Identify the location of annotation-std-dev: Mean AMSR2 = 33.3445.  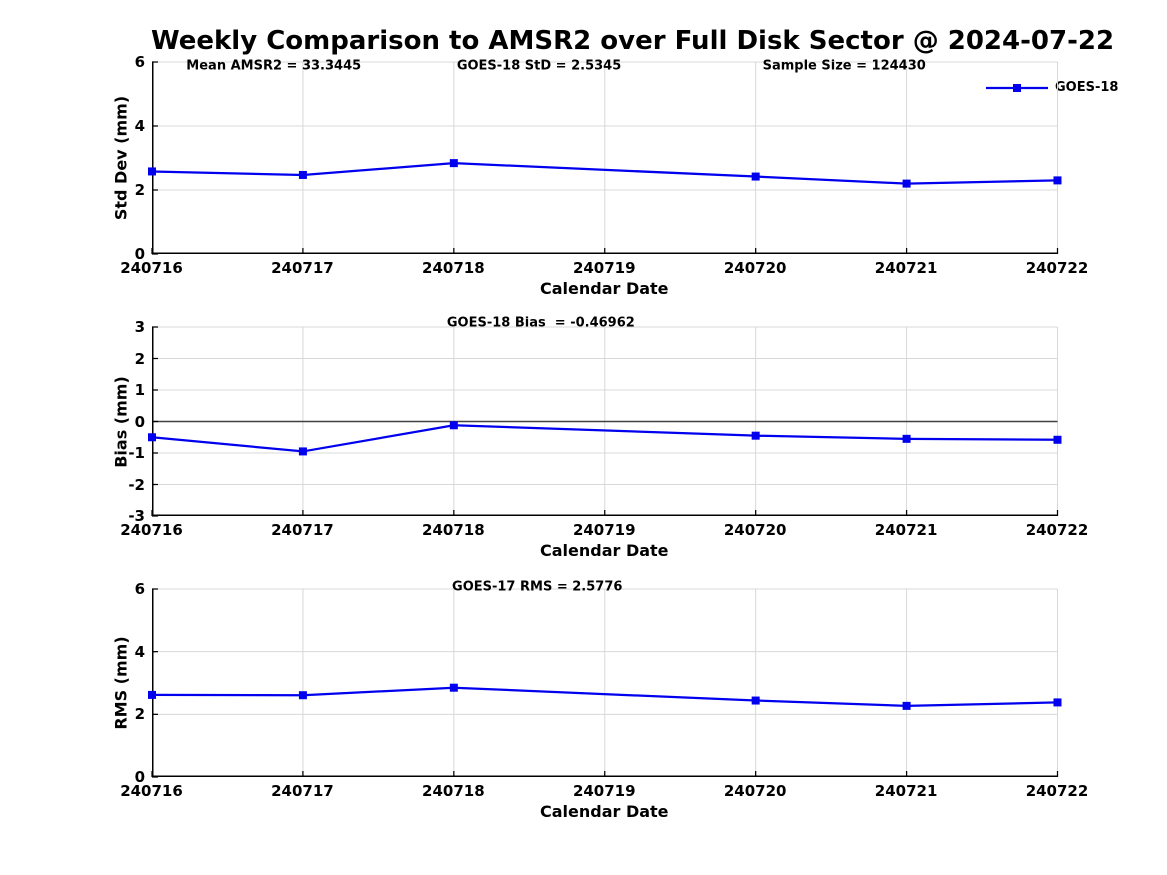
(274, 66).